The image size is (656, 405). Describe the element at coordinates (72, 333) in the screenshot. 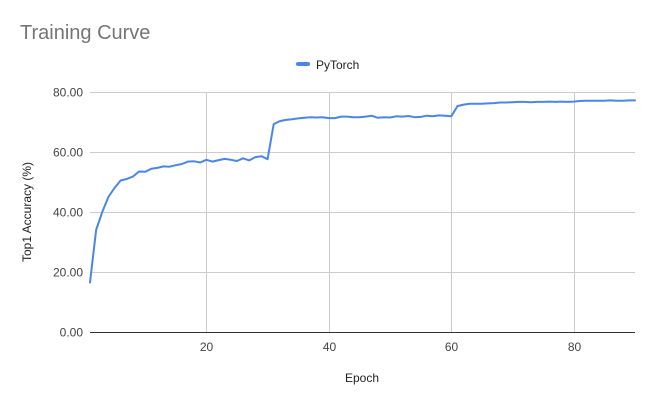

I see `y-tick-label: 0.00` at that location.